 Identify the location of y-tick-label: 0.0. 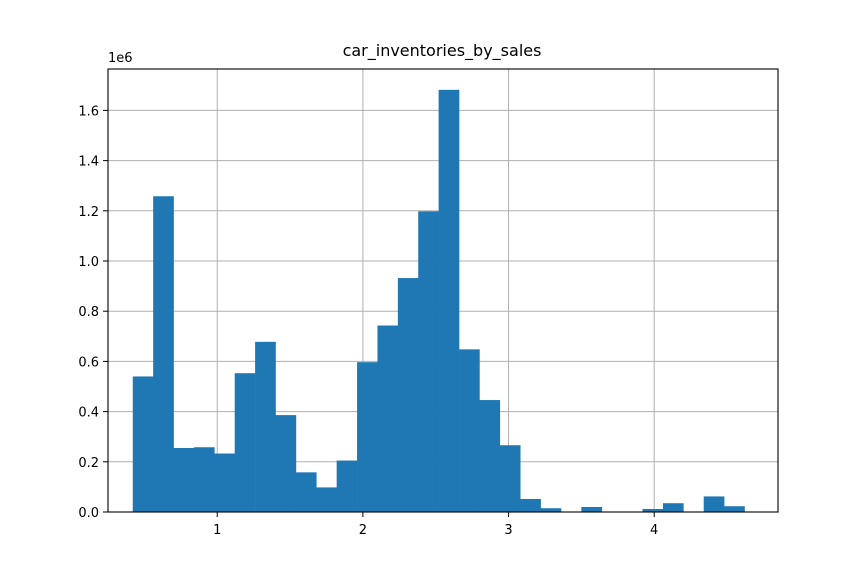
(88, 513).